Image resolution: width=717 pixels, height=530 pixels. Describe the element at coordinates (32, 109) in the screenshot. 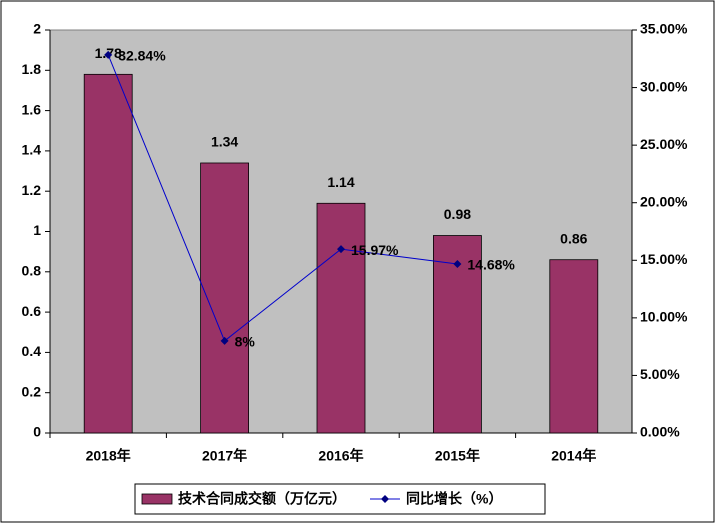

I see `y-tick-label: 1.6` at that location.